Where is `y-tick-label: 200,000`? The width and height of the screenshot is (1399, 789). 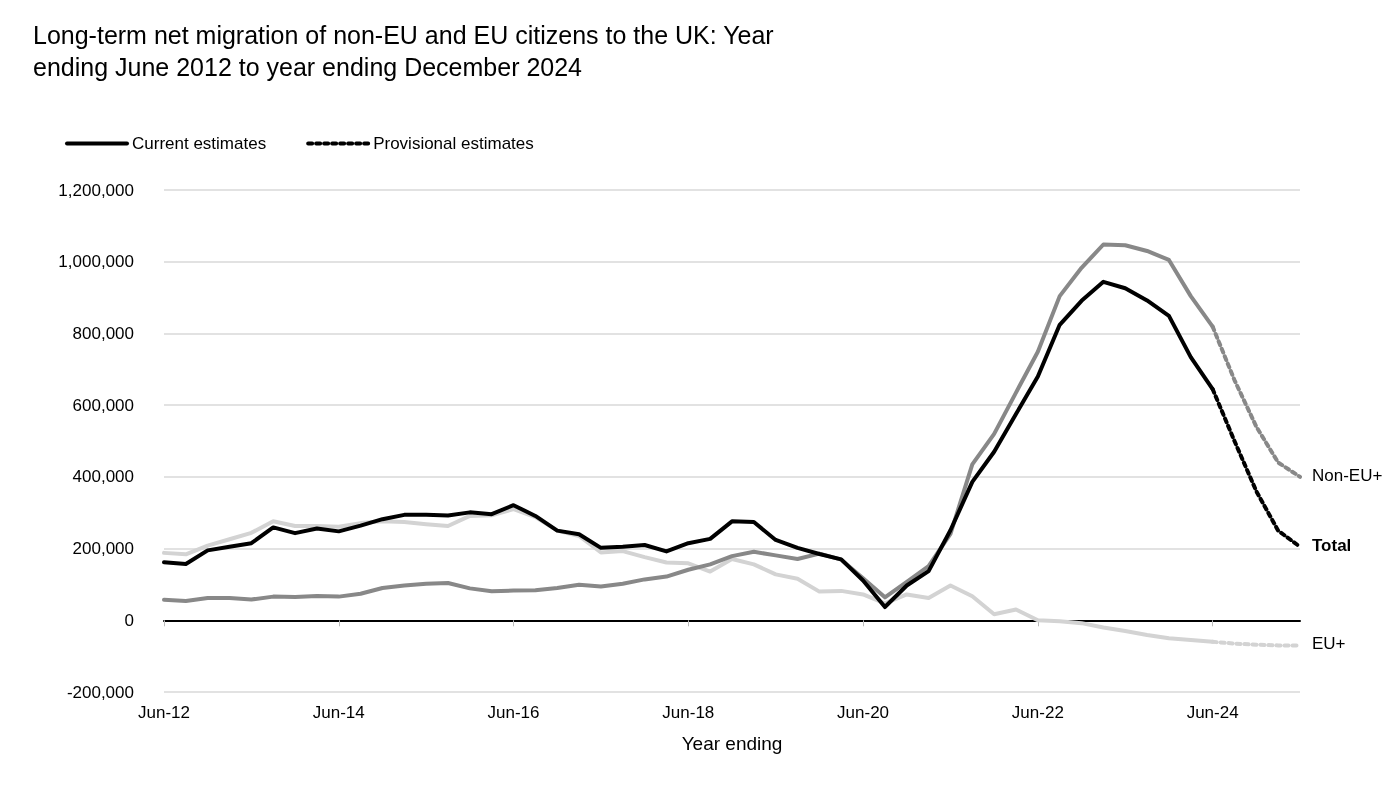 y-tick-label: 200,000 is located at coordinates (103, 549).